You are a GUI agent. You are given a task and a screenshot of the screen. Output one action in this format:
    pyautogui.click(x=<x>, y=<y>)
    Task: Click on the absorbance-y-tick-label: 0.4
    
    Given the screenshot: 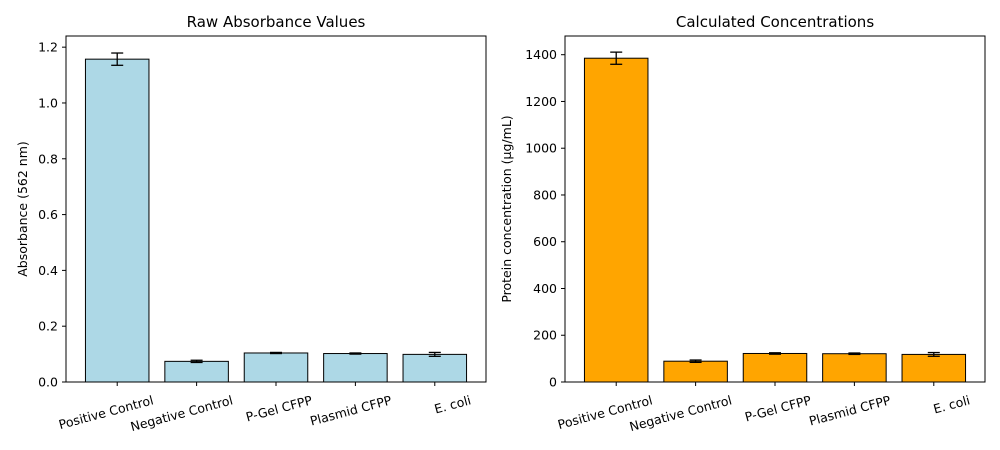 What is the action you would take?
    pyautogui.click(x=48, y=270)
    